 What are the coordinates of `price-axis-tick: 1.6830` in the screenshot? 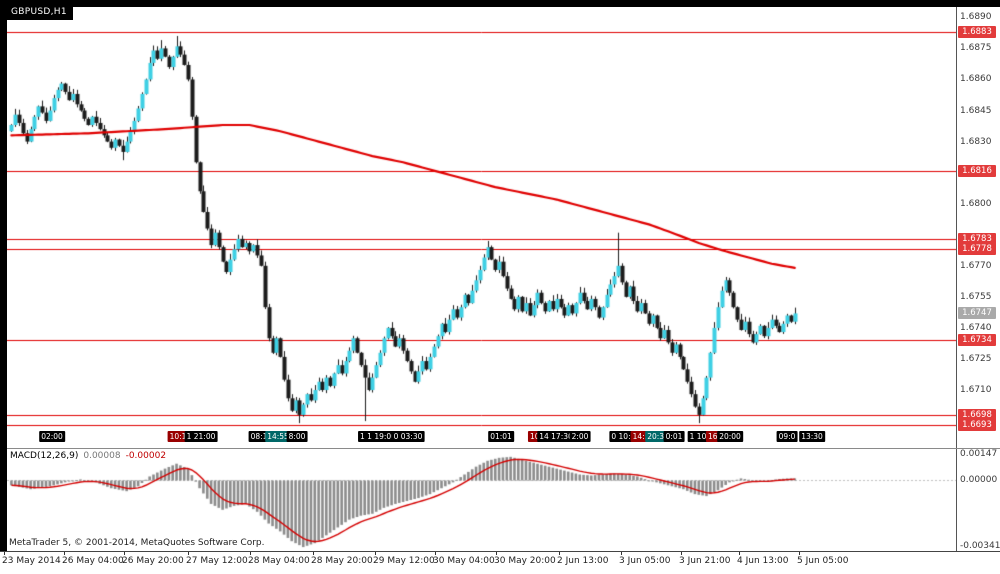 It's located at (976, 141).